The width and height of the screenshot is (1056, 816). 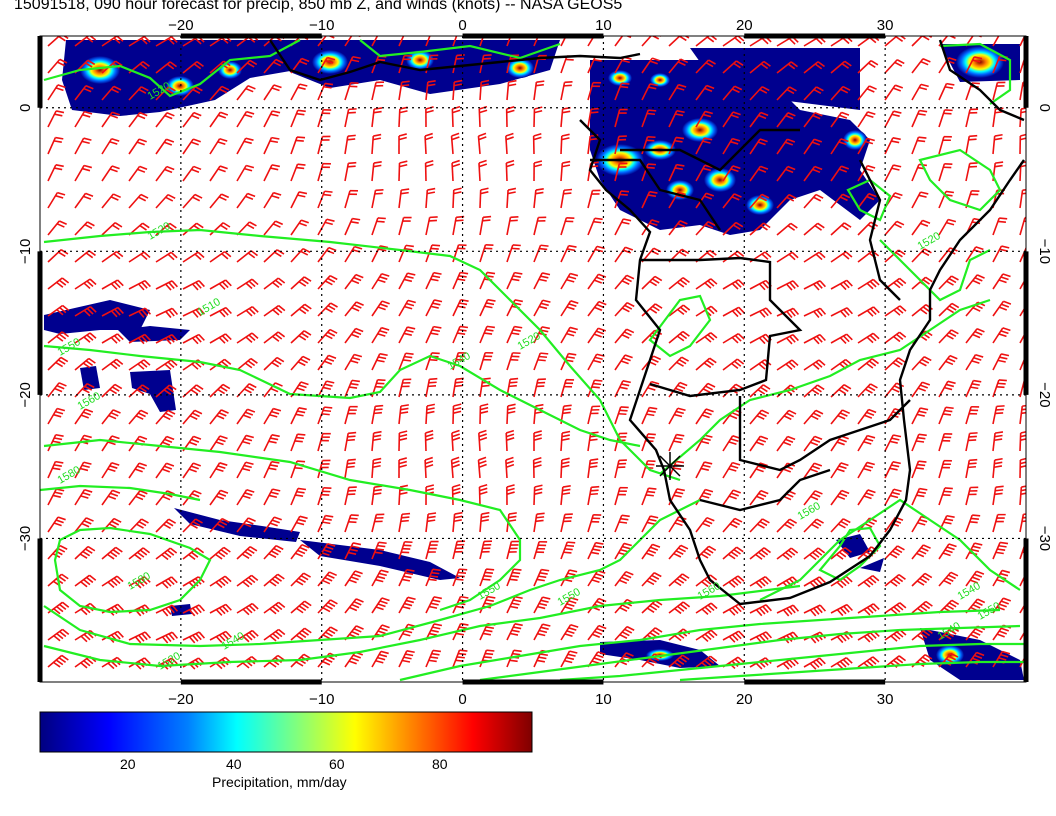 I want to click on lon-tick-label-top: 0, so click(x=462, y=25).